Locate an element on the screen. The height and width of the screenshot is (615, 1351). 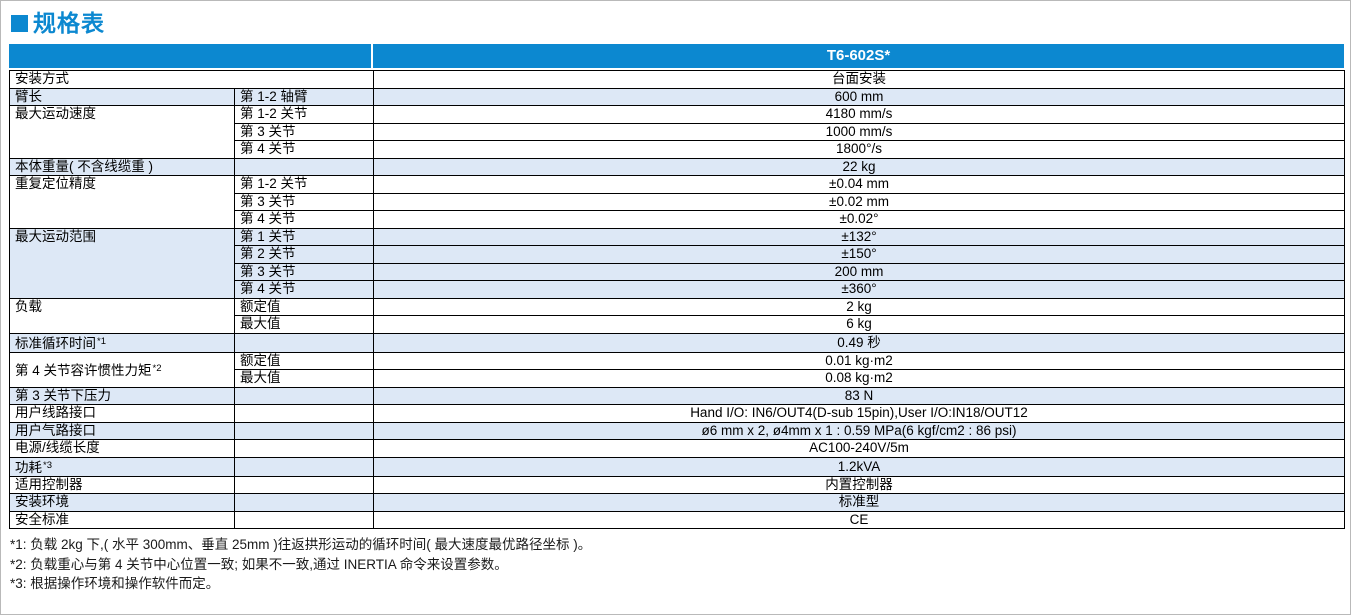
spec-subitem-cell: 第 1 关节 is located at coordinates (304, 236).